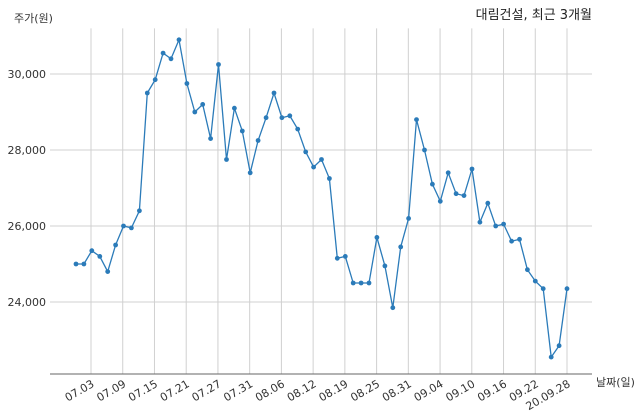 This screenshot has height=414, width=640. I want to click on x-tick-label: 08.19, so click(334, 390).